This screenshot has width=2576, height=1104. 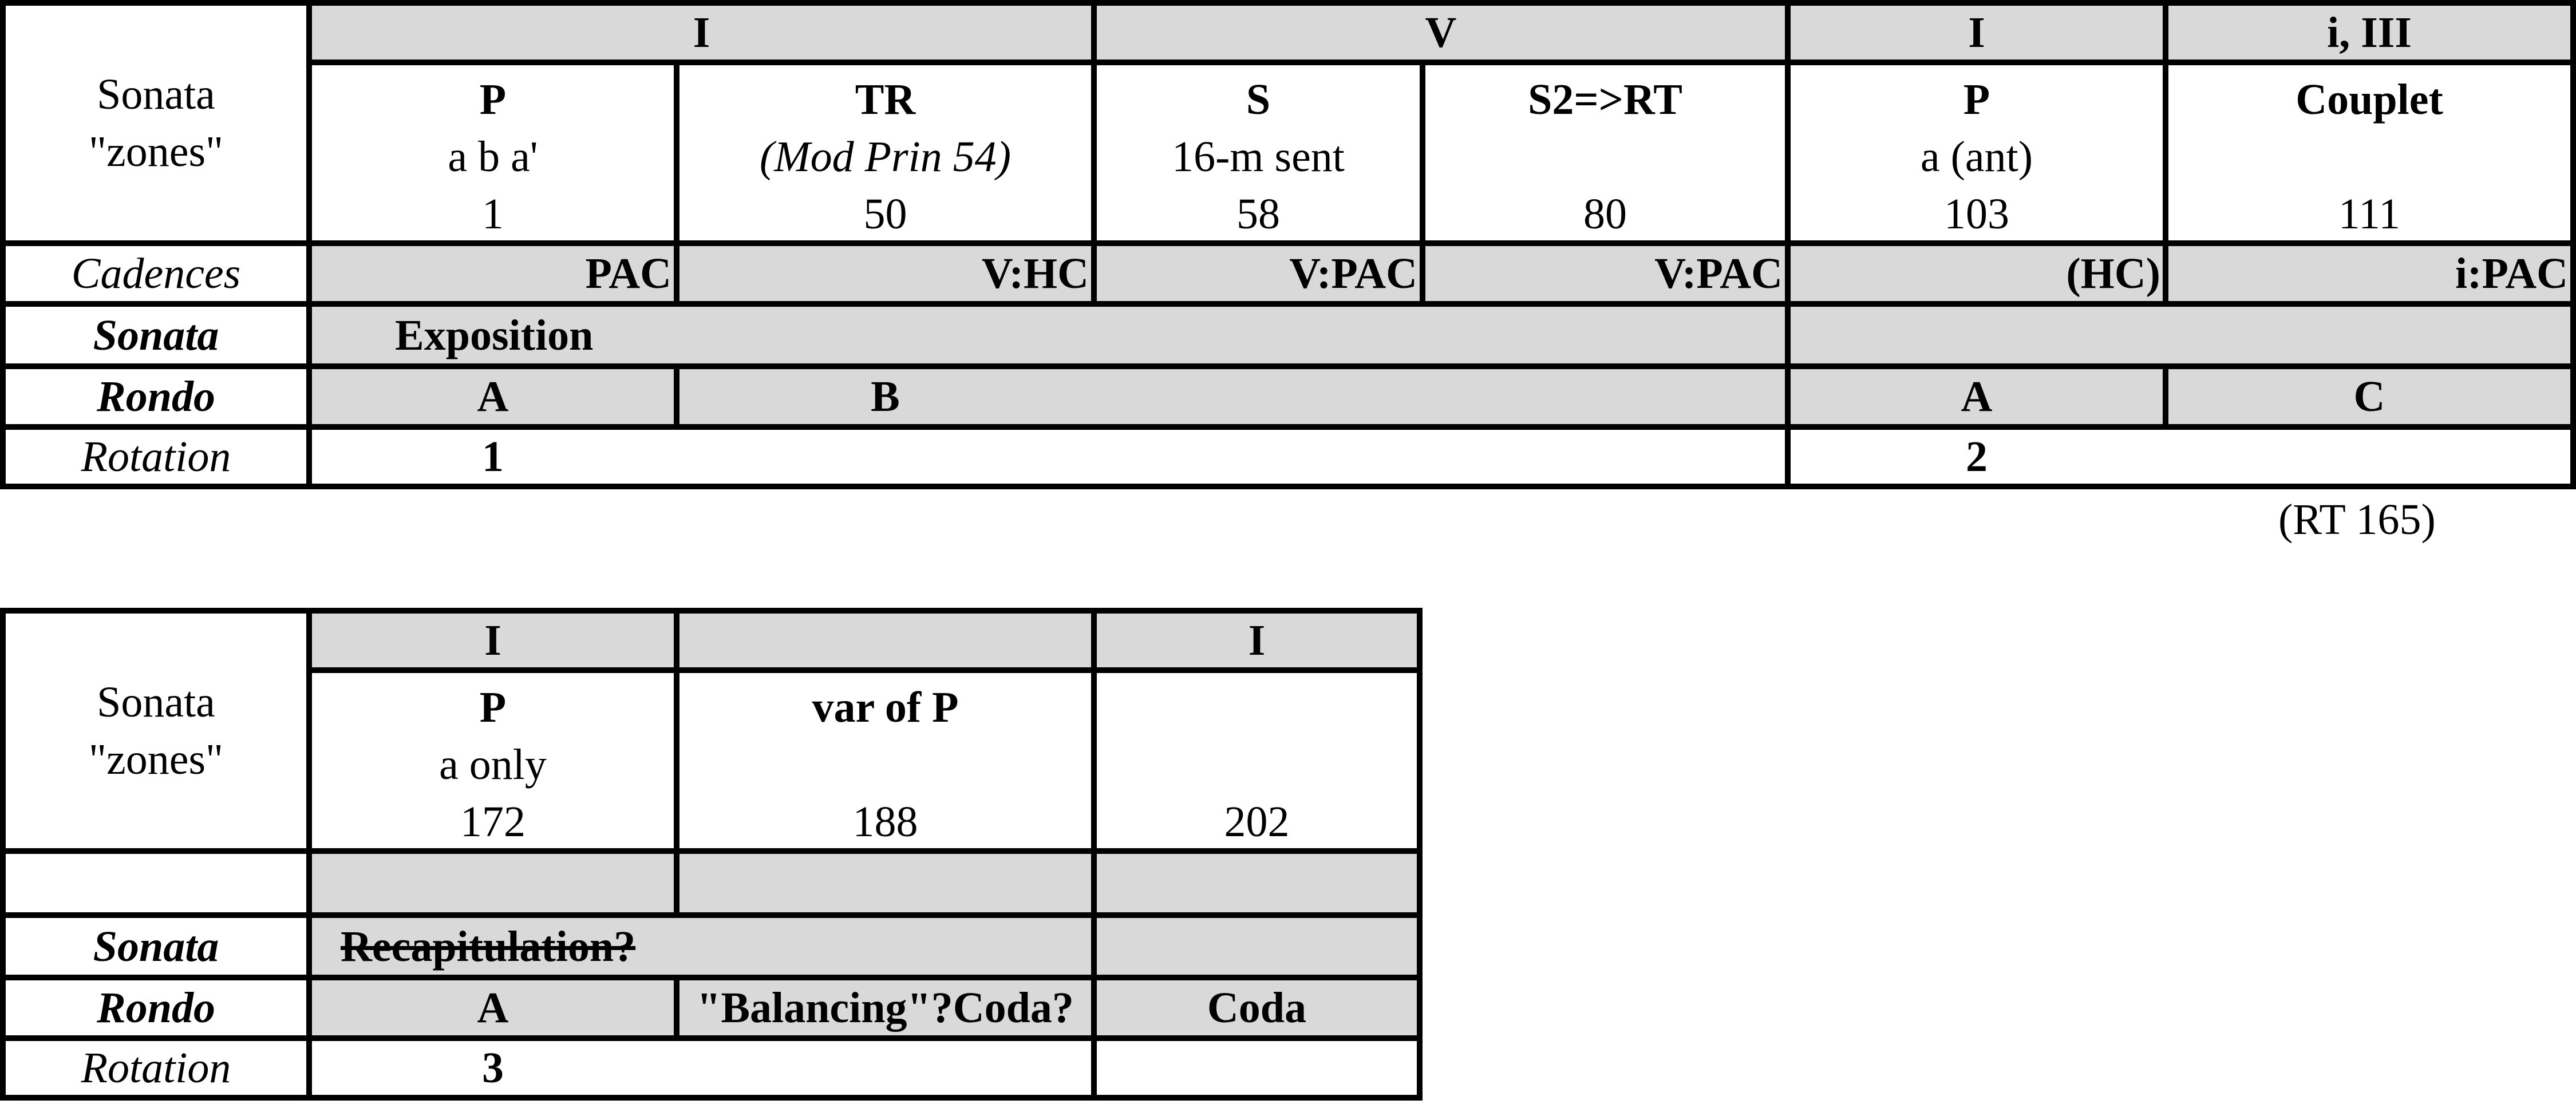 What do you see at coordinates (885, 1007) in the screenshot?
I see `rondo-cell: "Balancing"?Coda?` at bounding box center [885, 1007].